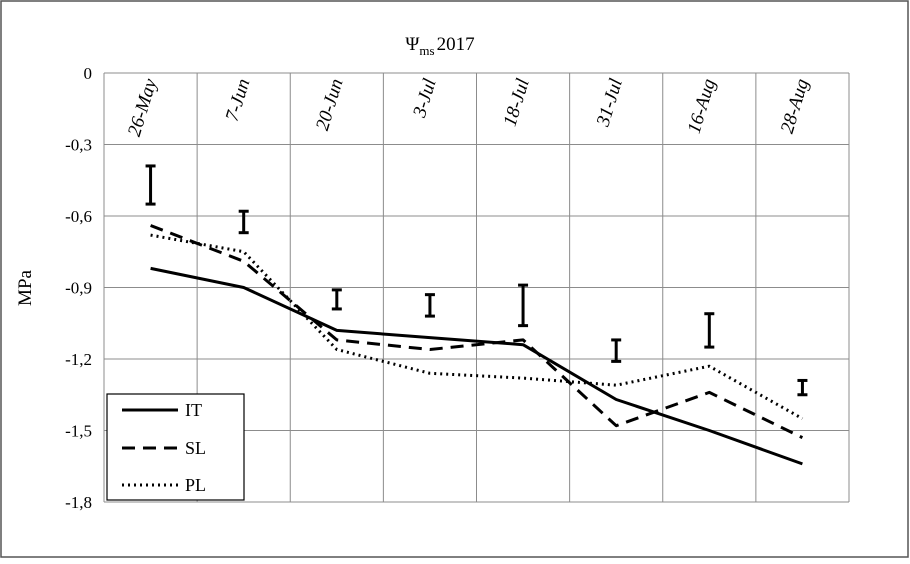 This screenshot has width=910, height=564. Describe the element at coordinates (175, 447) in the screenshot. I see `legend: IT SL PL` at that location.